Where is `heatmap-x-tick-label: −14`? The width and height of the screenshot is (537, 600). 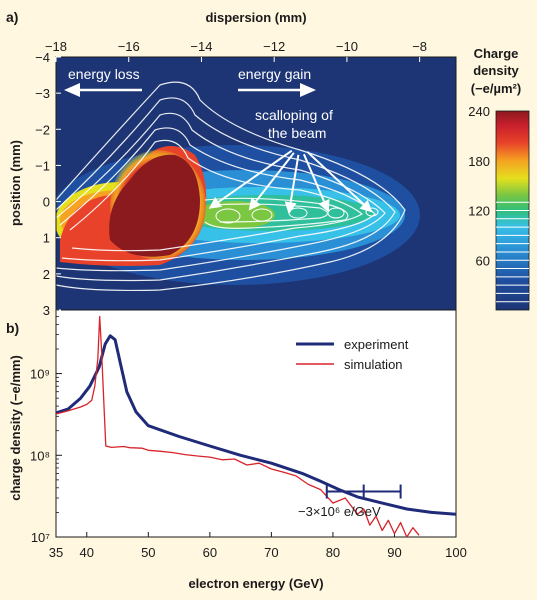 heatmap-x-tick-label: −14 is located at coordinates (201, 46).